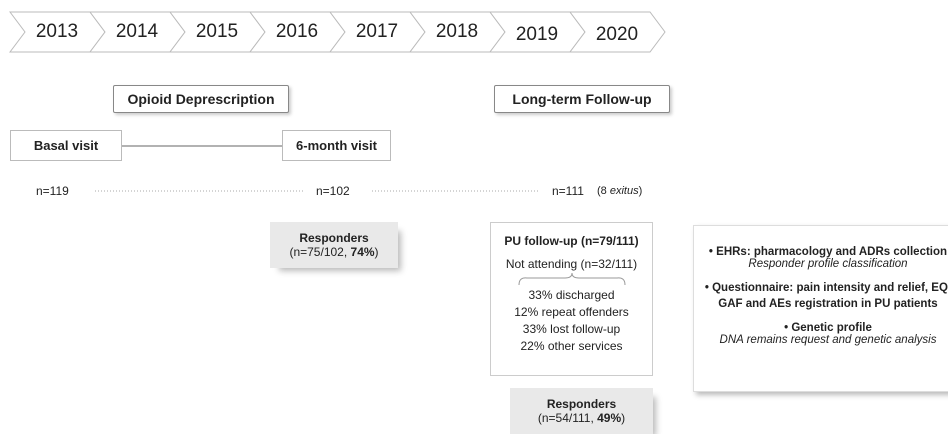 This screenshot has width=948, height=434. I want to click on phase-box: Long-term Follow-up, so click(582, 99).